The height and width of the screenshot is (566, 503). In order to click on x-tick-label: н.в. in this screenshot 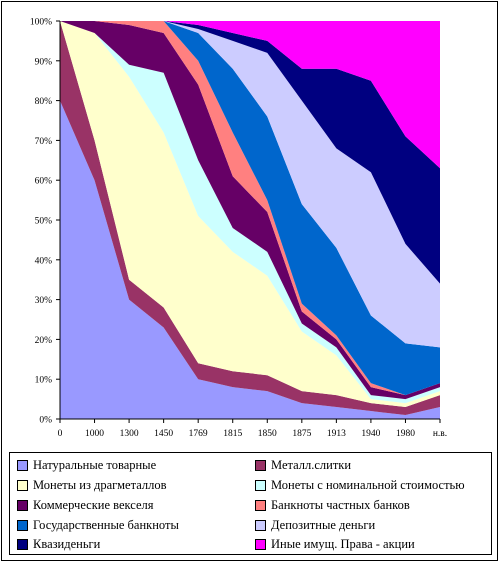, I will do `click(440, 434)`.